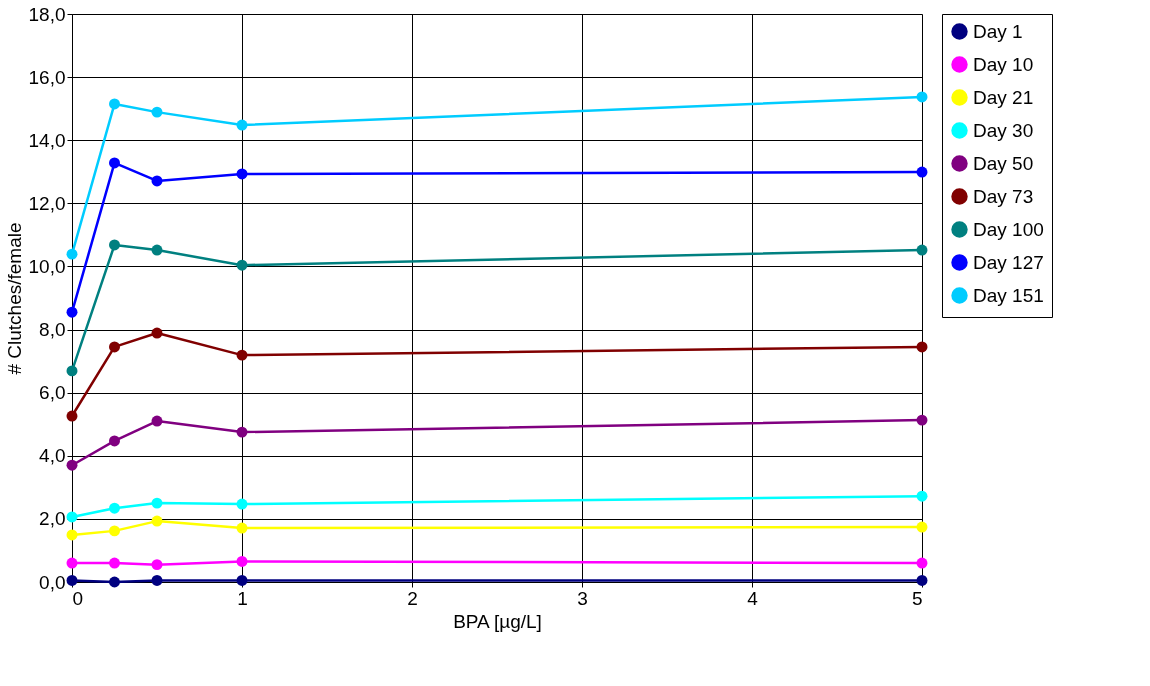  I want to click on y-tick-label: 0,0, so click(52, 582).